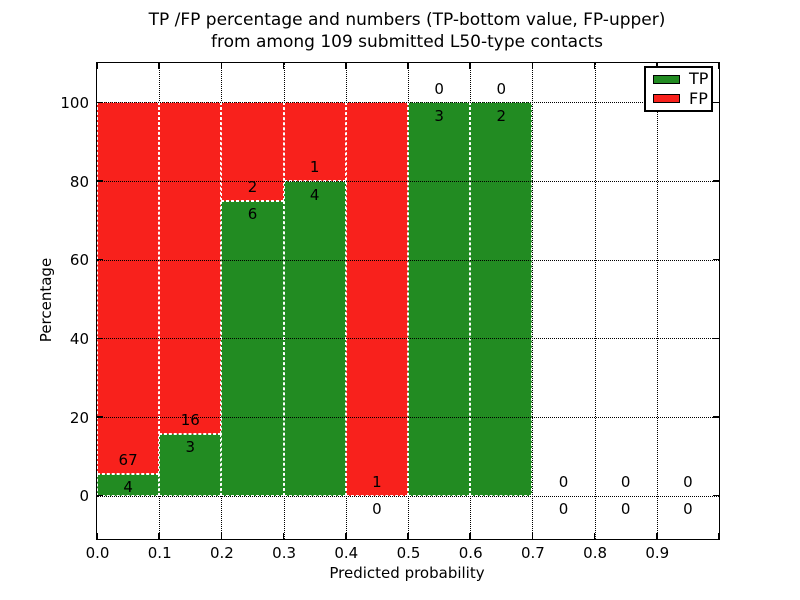 The width and height of the screenshot is (800, 600). What do you see at coordinates (74, 102) in the screenshot?
I see `y-tick-label: 100` at bounding box center [74, 102].